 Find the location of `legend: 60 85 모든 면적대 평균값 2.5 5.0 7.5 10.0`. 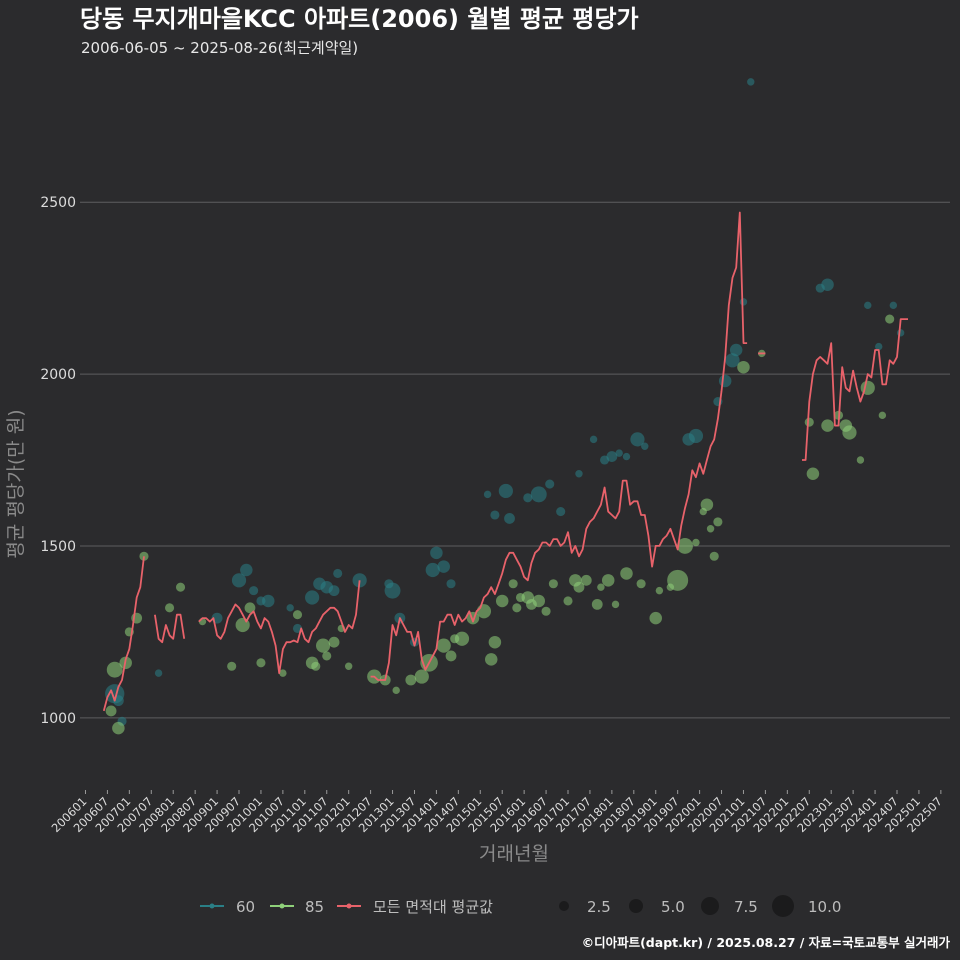

legend: 60 85 모든 면적대 평균값 2.5 5.0 7.5 10.0 is located at coordinates (520, 906).